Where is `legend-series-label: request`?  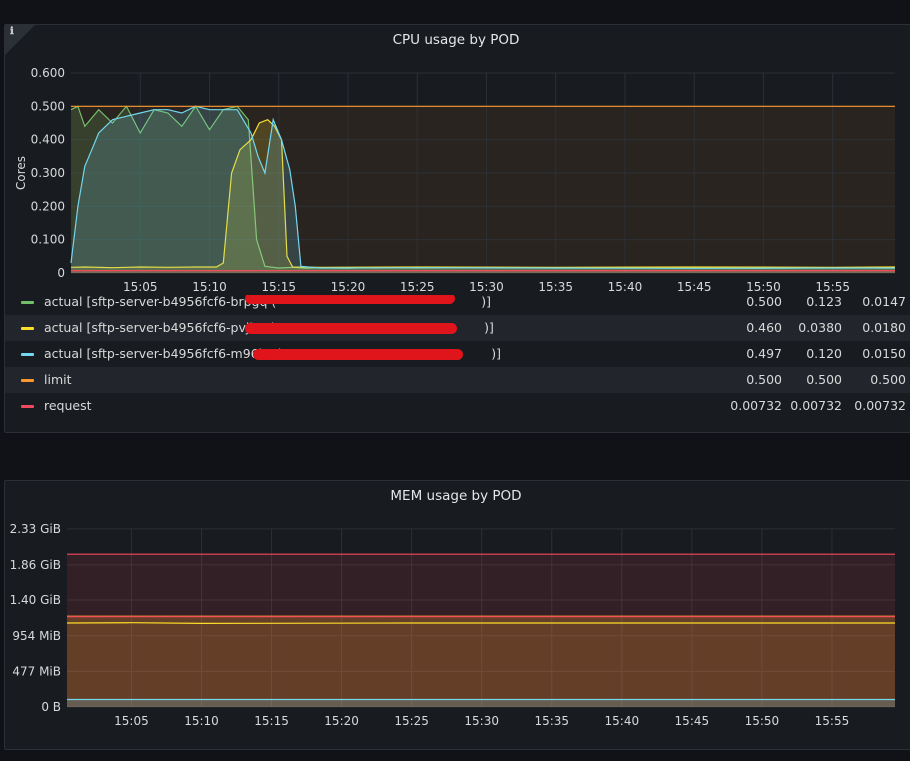 legend-series-label: request is located at coordinates (68, 405).